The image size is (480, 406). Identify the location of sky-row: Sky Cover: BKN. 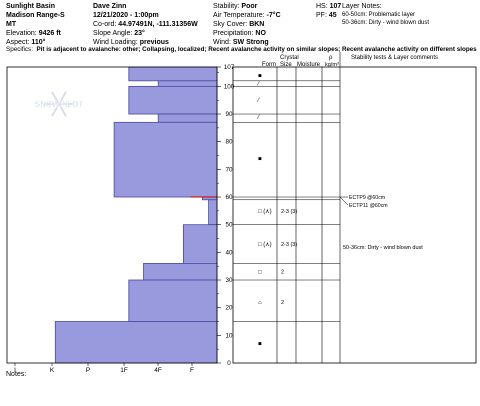
(238, 24).